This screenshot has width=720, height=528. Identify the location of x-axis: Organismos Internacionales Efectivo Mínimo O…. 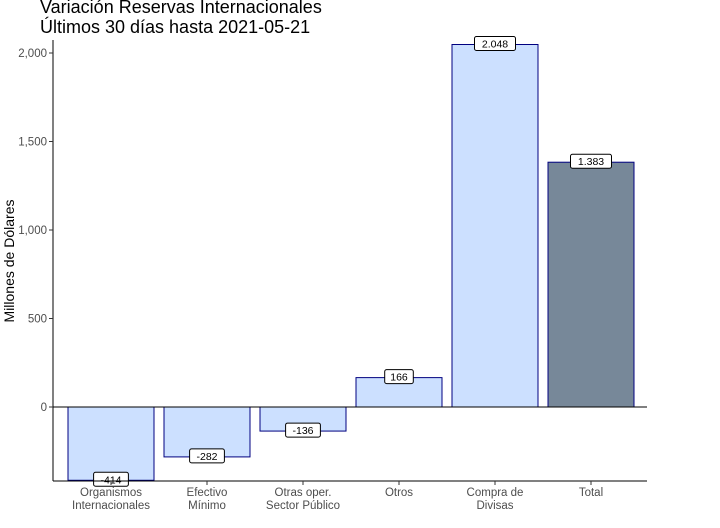
(350, 496).